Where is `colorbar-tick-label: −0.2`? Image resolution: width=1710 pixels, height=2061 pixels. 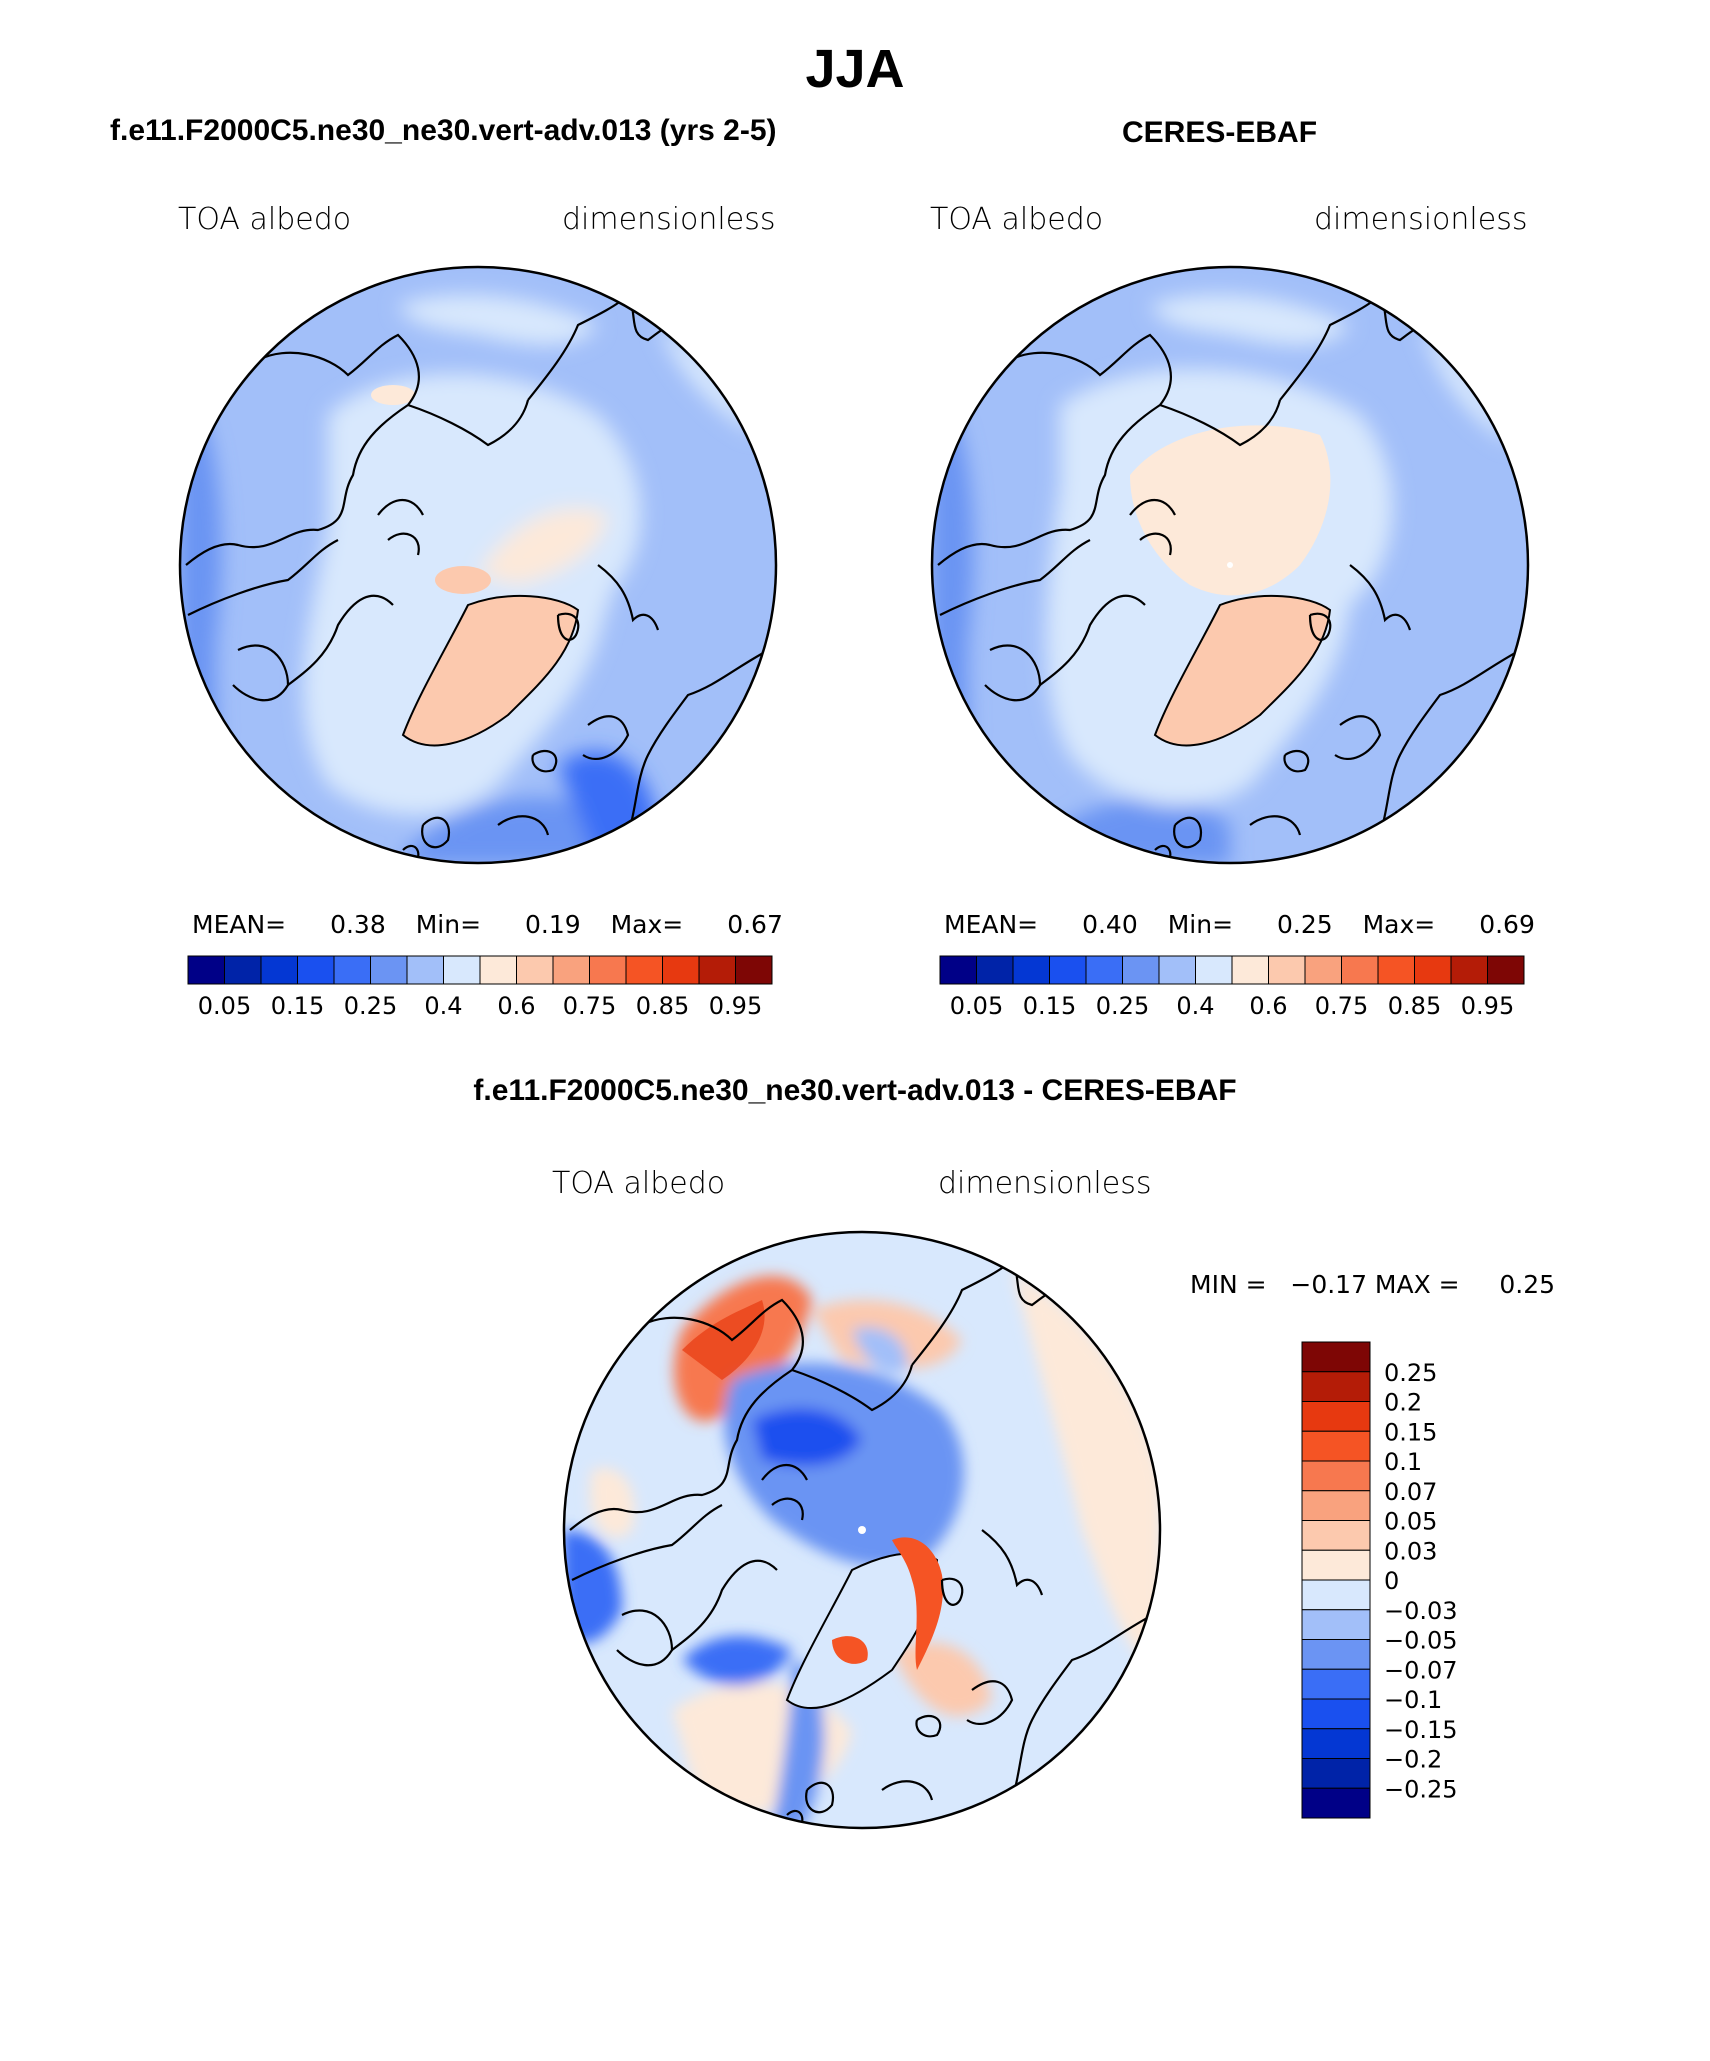
colorbar-tick-label: −0.2 is located at coordinates (1413, 1760).